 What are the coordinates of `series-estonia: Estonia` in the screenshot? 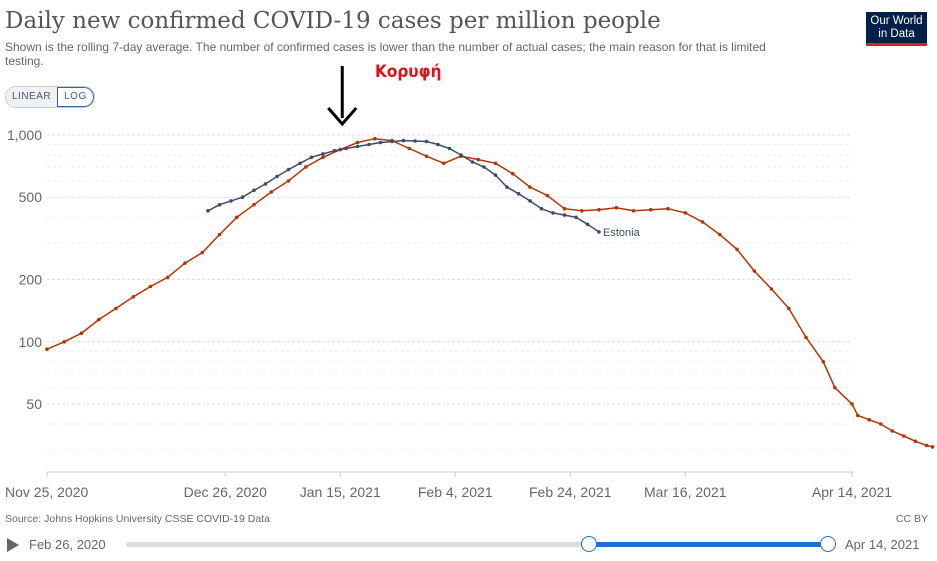 It's located at (423, 188).